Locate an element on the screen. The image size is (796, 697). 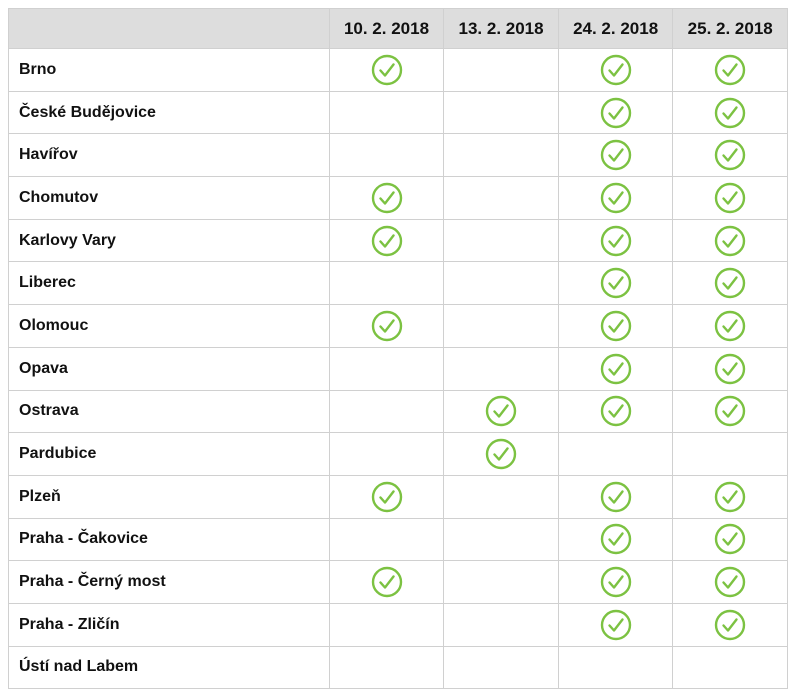
city-name: Liberec is located at coordinates (169, 283).